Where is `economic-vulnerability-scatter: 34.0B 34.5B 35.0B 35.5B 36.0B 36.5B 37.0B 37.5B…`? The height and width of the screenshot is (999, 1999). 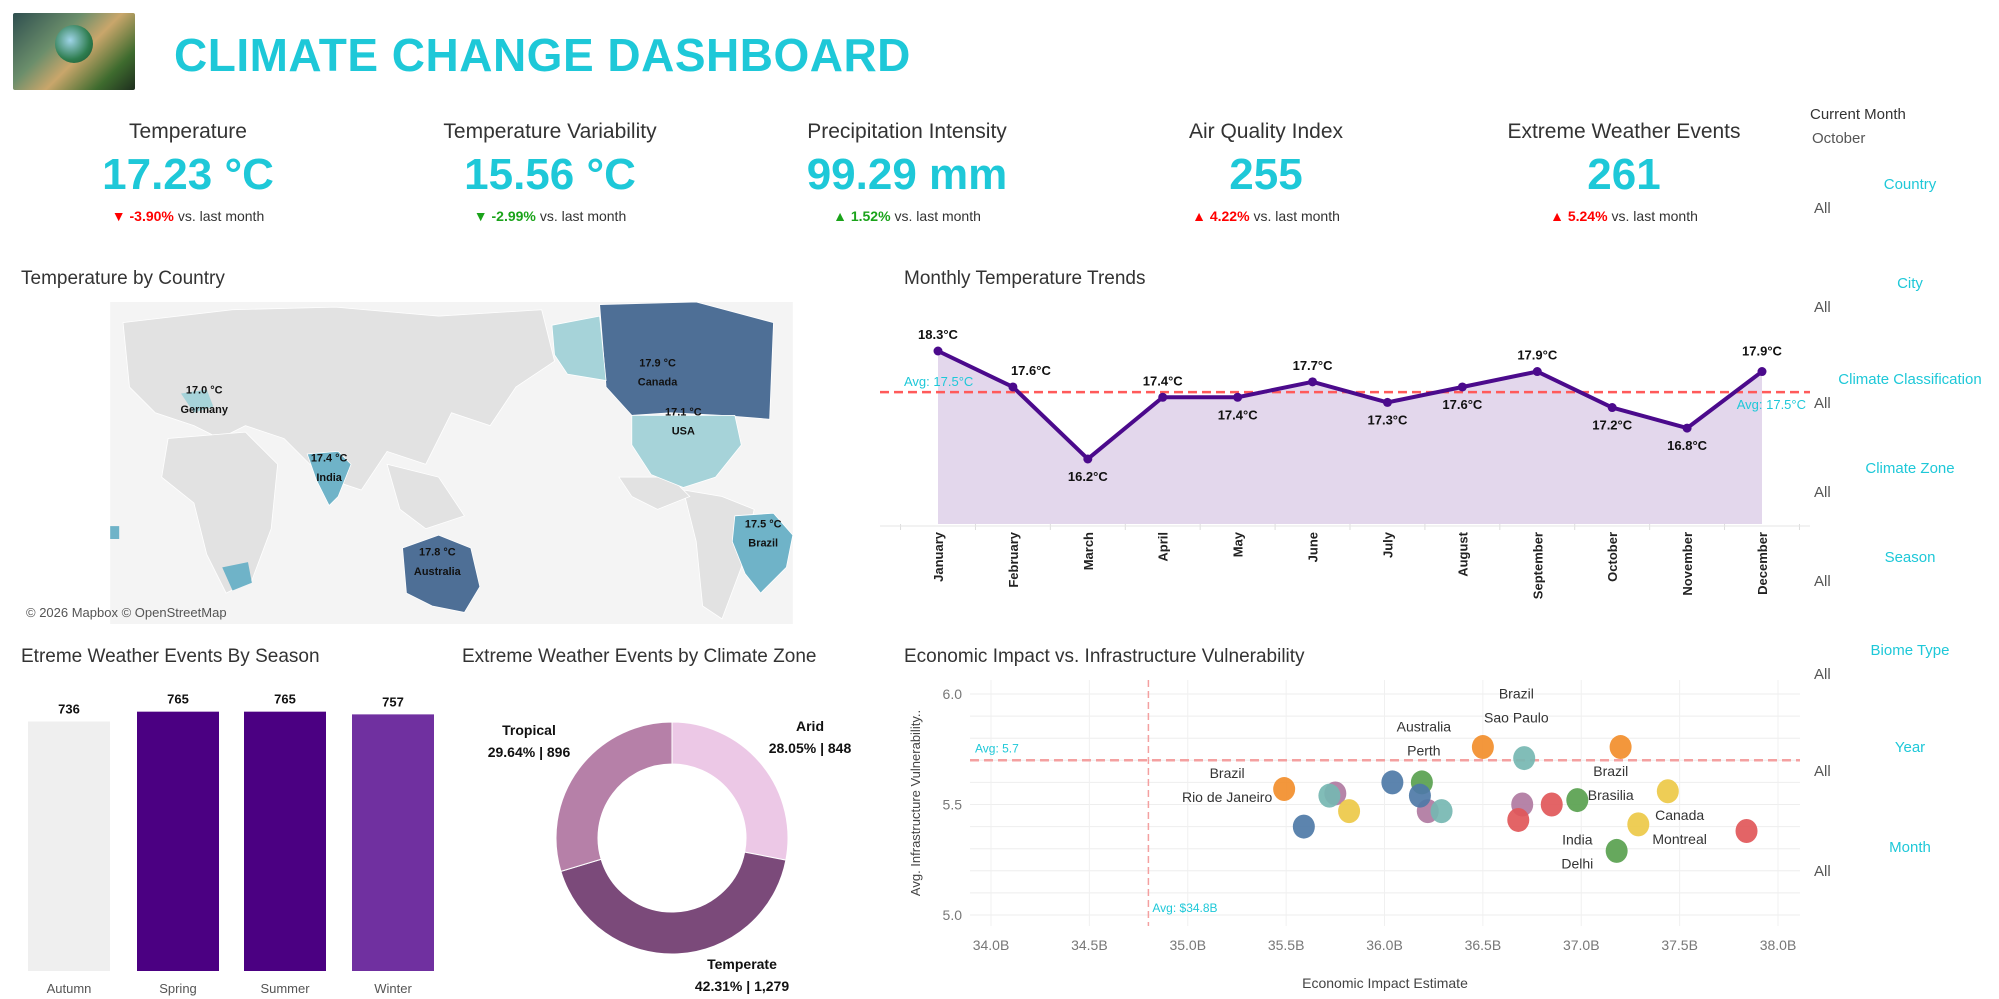 economic-vulnerability-scatter: 34.0B 34.5B 35.0B 35.5B 36.0B 36.5B 37.0B 37.5B… is located at coordinates (1354, 835).